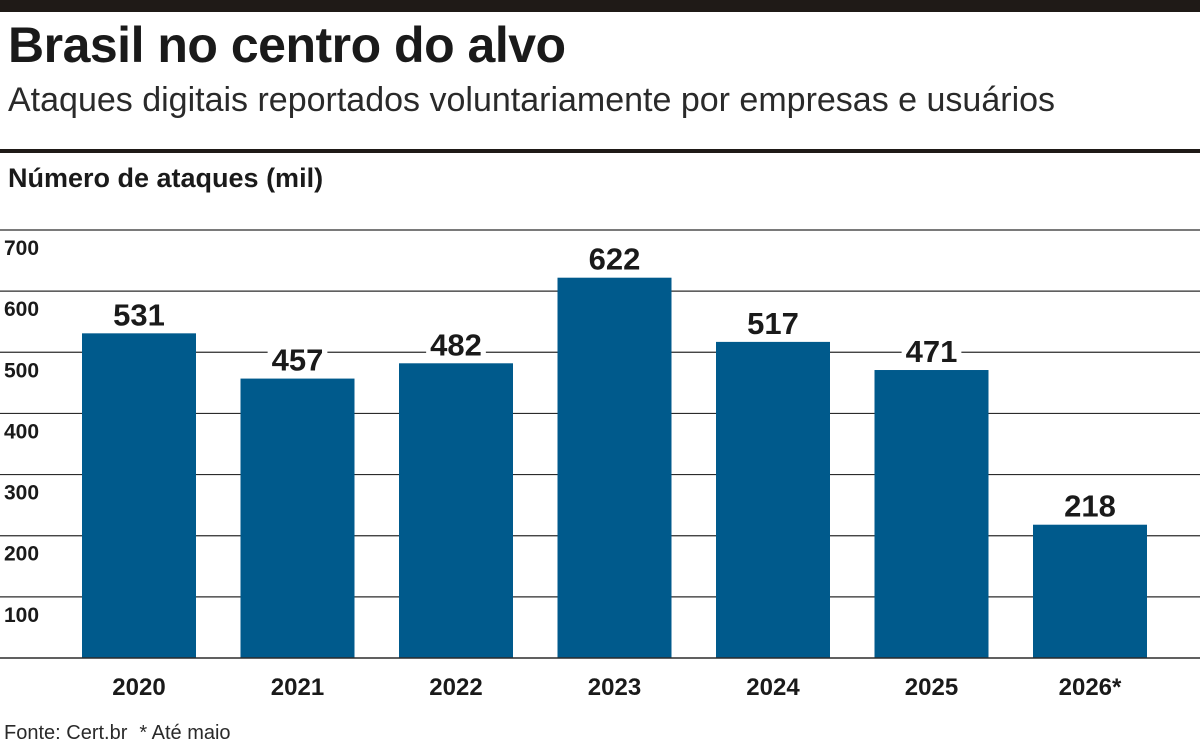  I want to click on data-label: 517, so click(773, 323).